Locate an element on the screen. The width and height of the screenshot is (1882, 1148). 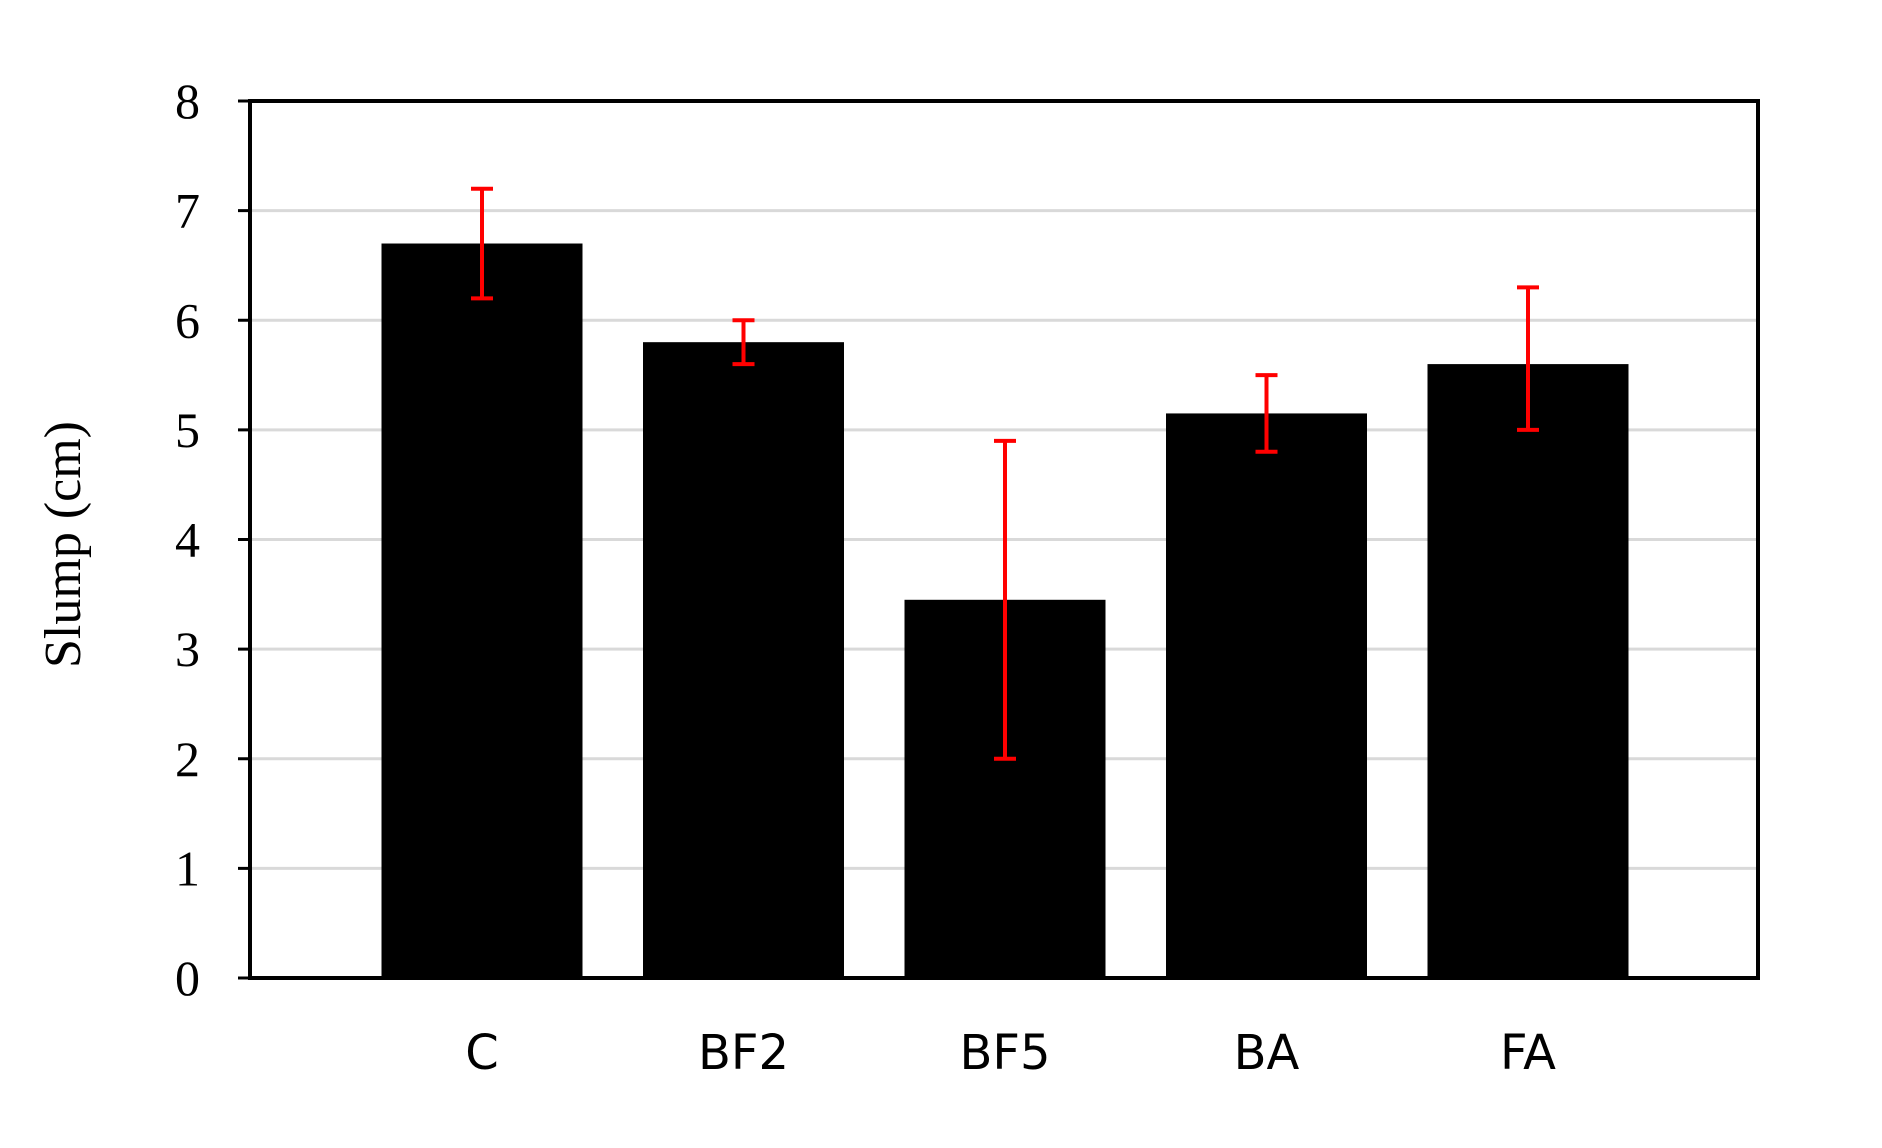
bar-bf2 is located at coordinates (743, 660).